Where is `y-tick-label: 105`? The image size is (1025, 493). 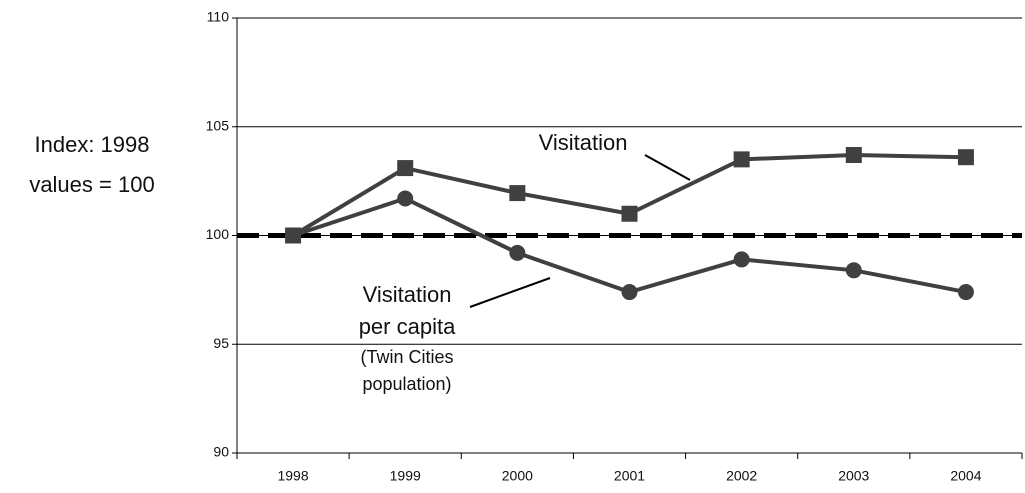
y-tick-label: 105 is located at coordinates (218, 125).